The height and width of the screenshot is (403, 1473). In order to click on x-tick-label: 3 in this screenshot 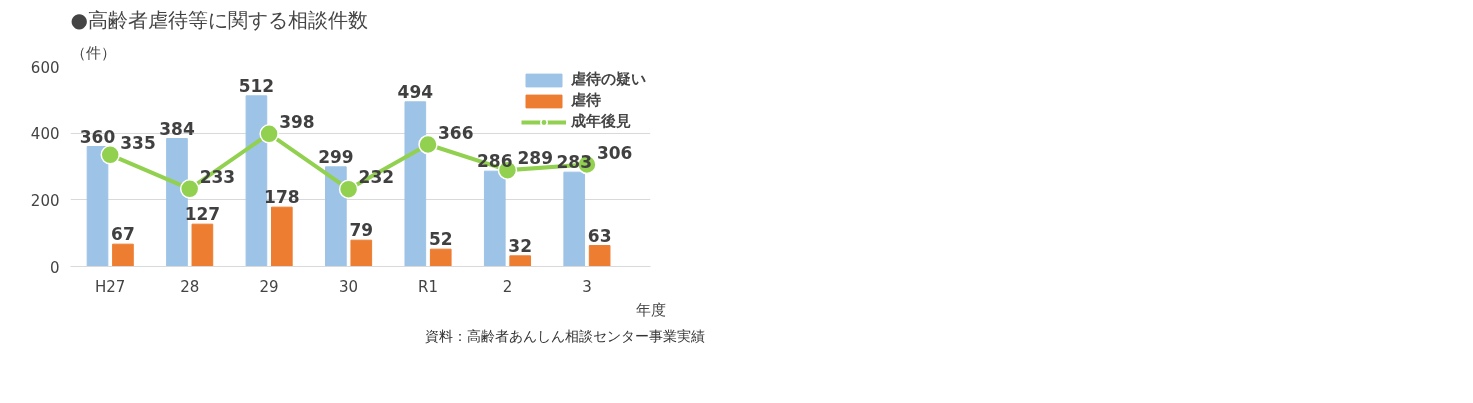, I will do `click(587, 286)`.